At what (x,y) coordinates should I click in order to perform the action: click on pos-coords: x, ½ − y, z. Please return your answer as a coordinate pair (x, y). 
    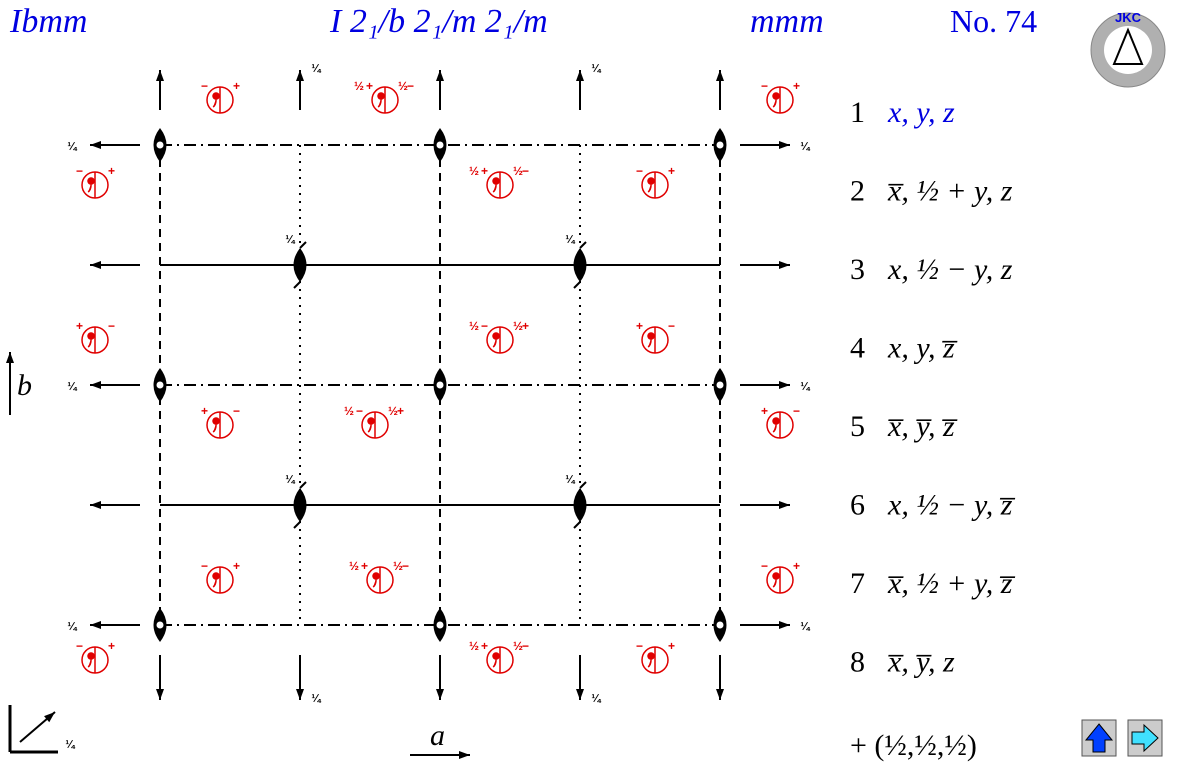
    Looking at the image, I should click on (950, 269).